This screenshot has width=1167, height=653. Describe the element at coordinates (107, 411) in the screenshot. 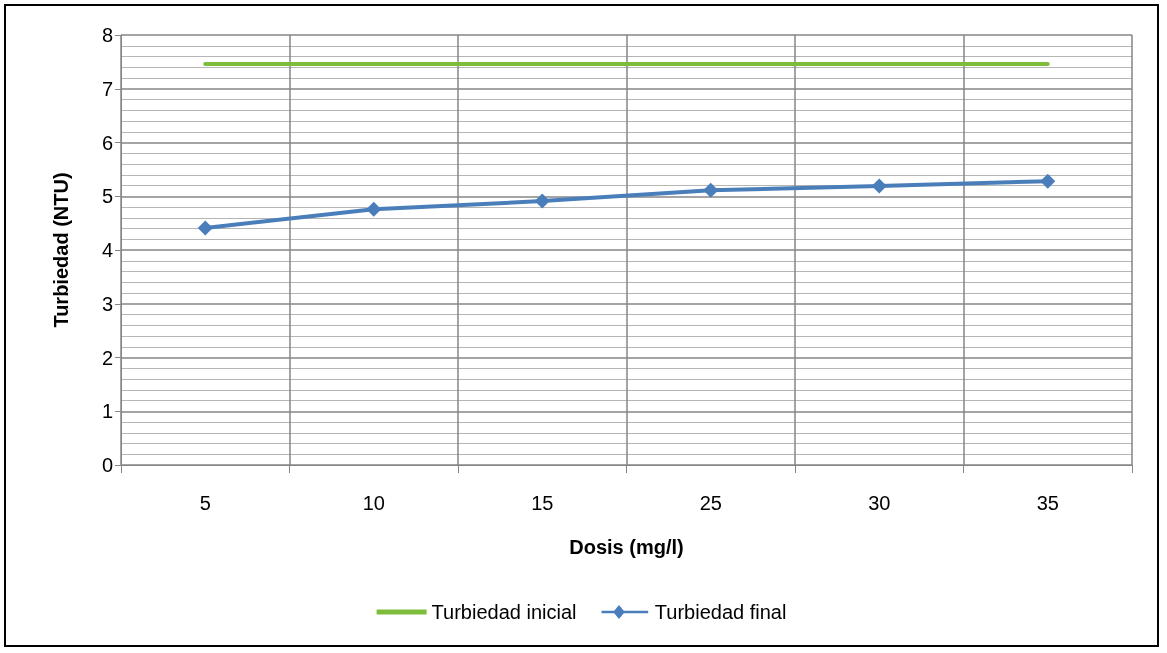

I see `y-tick-label: 1` at that location.